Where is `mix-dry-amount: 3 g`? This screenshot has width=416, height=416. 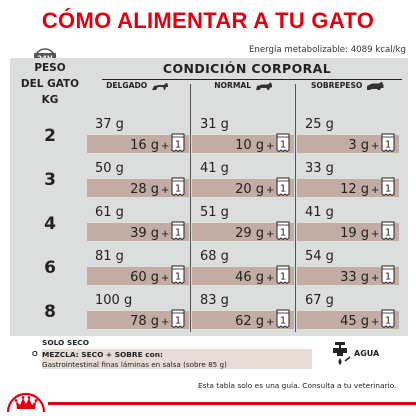
mix-dry-amount: 3 g is located at coordinates (358, 145).